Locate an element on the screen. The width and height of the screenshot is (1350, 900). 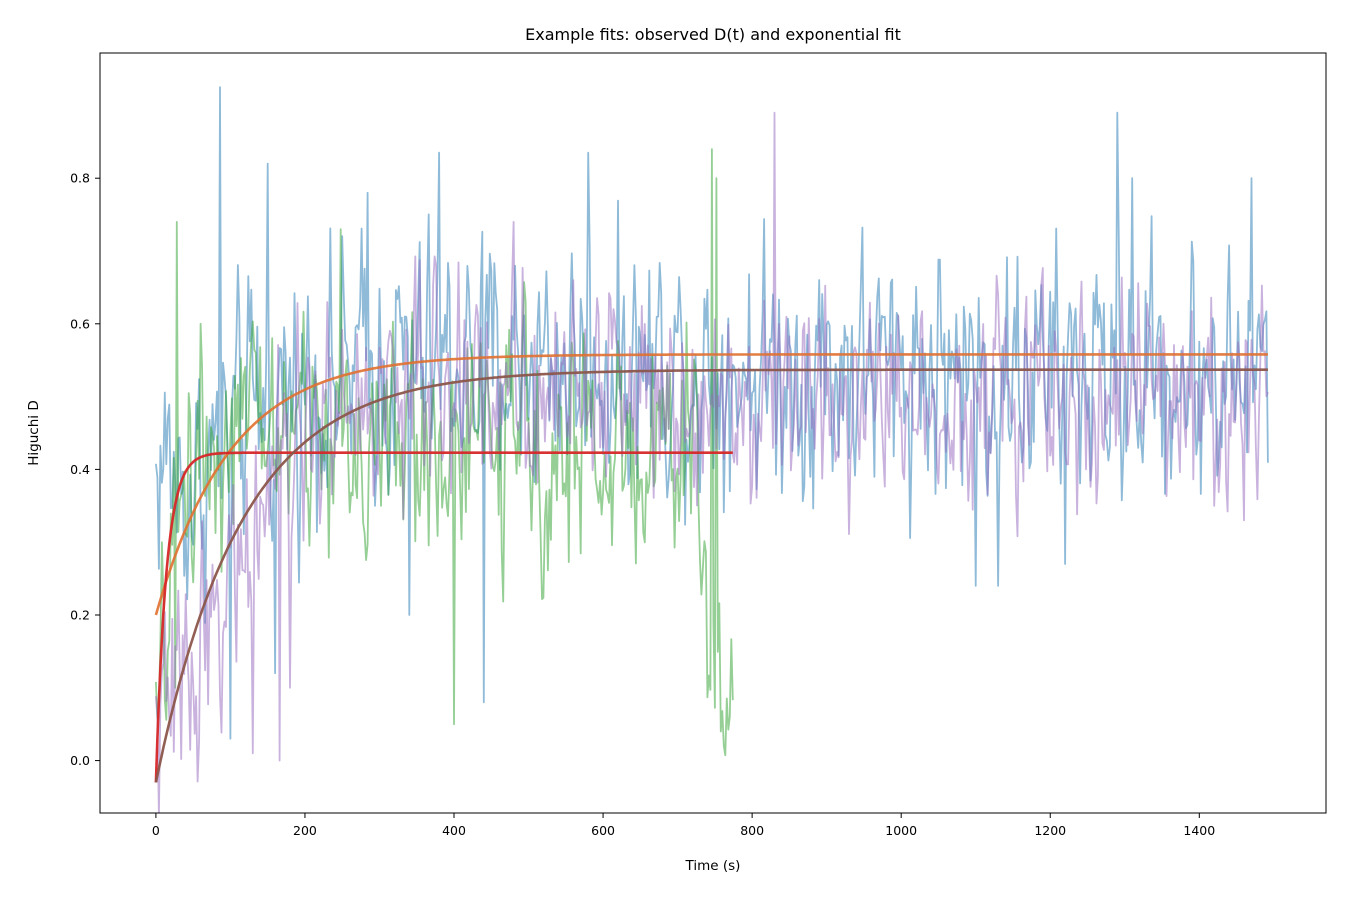
x-tick-label: 600 is located at coordinates (603, 830).